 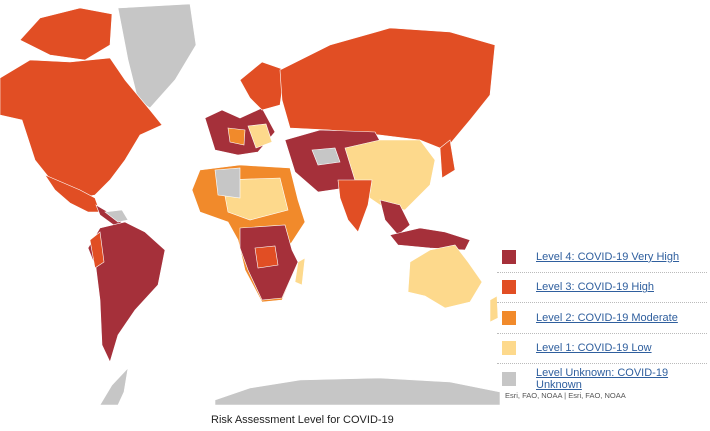 What do you see at coordinates (236, 136) in the screenshot?
I see `europe-moderate` at bounding box center [236, 136].